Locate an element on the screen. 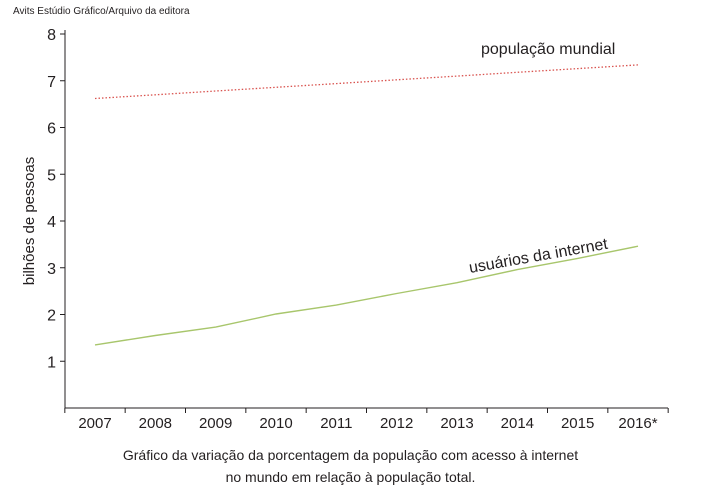 This screenshot has height=499, width=701. y-axis-ticks: 1 2 3 4 5 6 7 8 is located at coordinates (56, 199).